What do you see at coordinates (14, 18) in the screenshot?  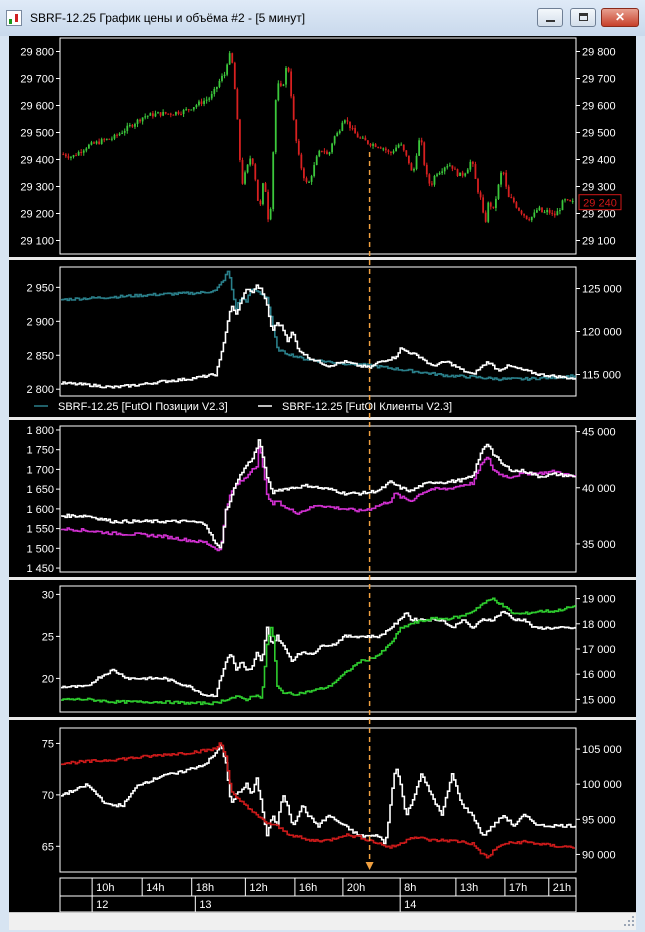 I see `chart-app-icon` at bounding box center [14, 18].